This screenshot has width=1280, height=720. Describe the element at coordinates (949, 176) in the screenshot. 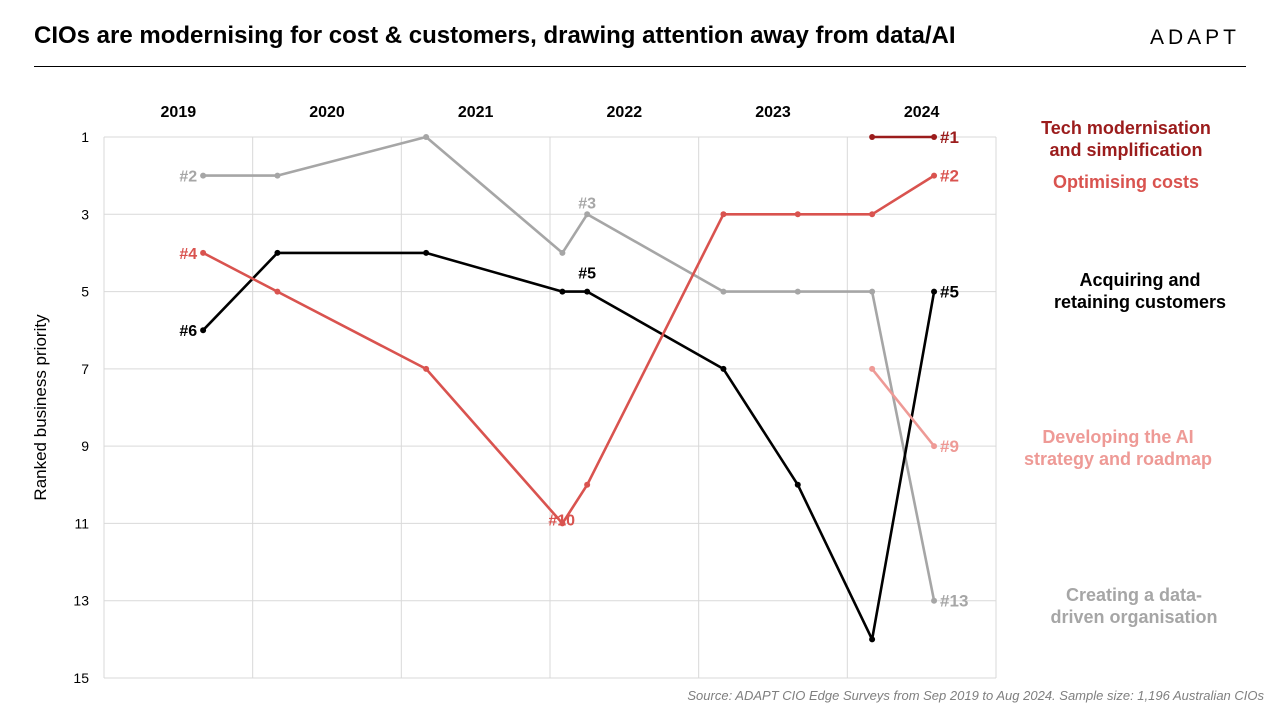

I see `end-label-costs: #2` at that location.